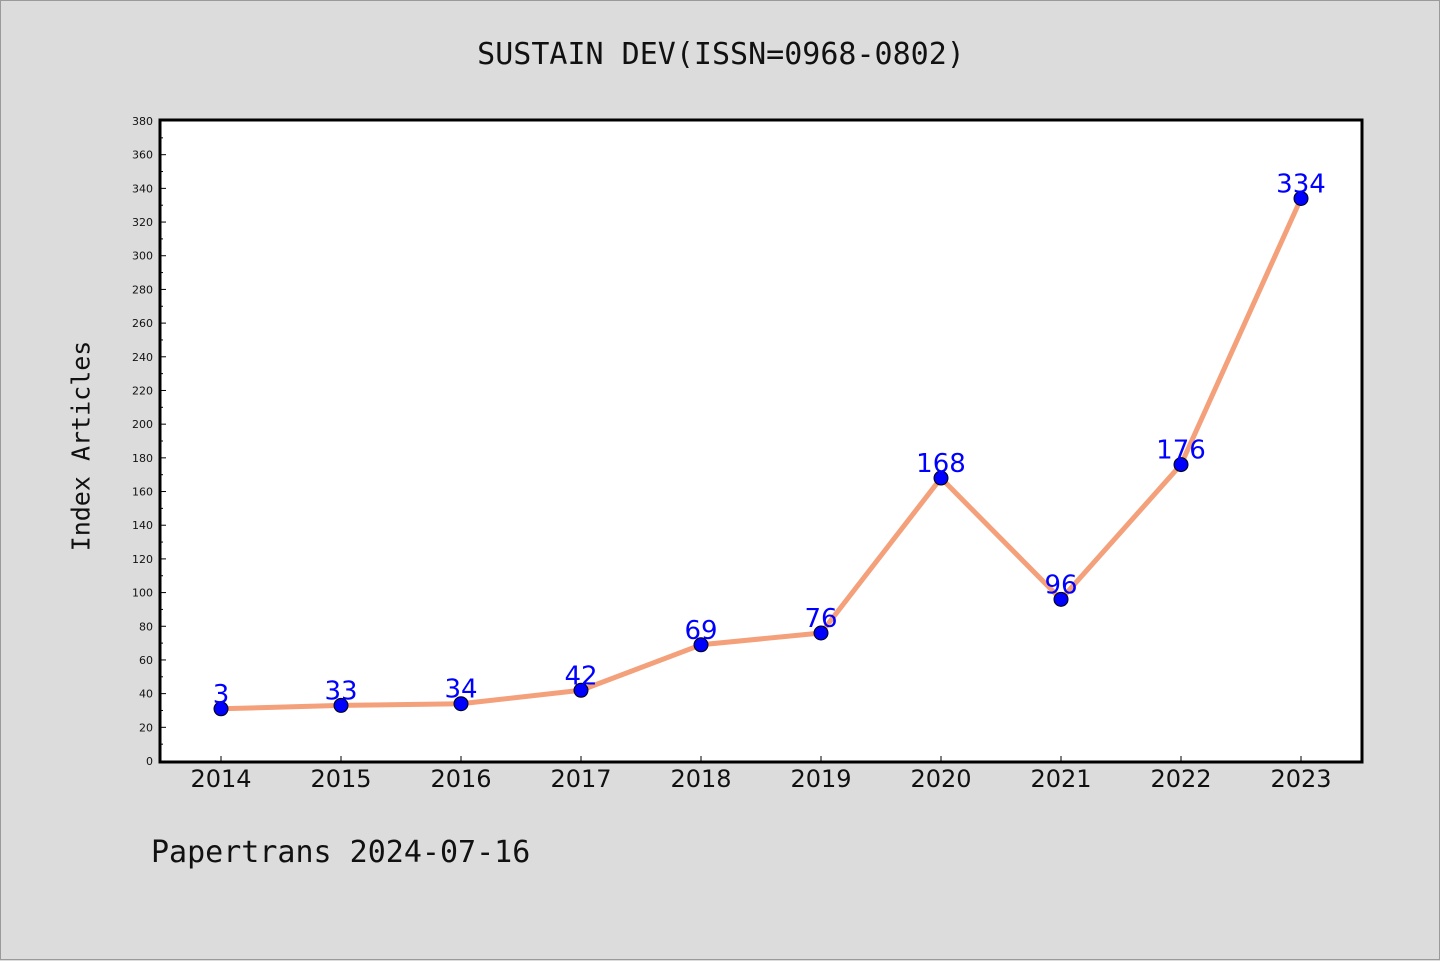 This screenshot has width=1440, height=961. I want to click on data-label: 96, so click(1060, 585).